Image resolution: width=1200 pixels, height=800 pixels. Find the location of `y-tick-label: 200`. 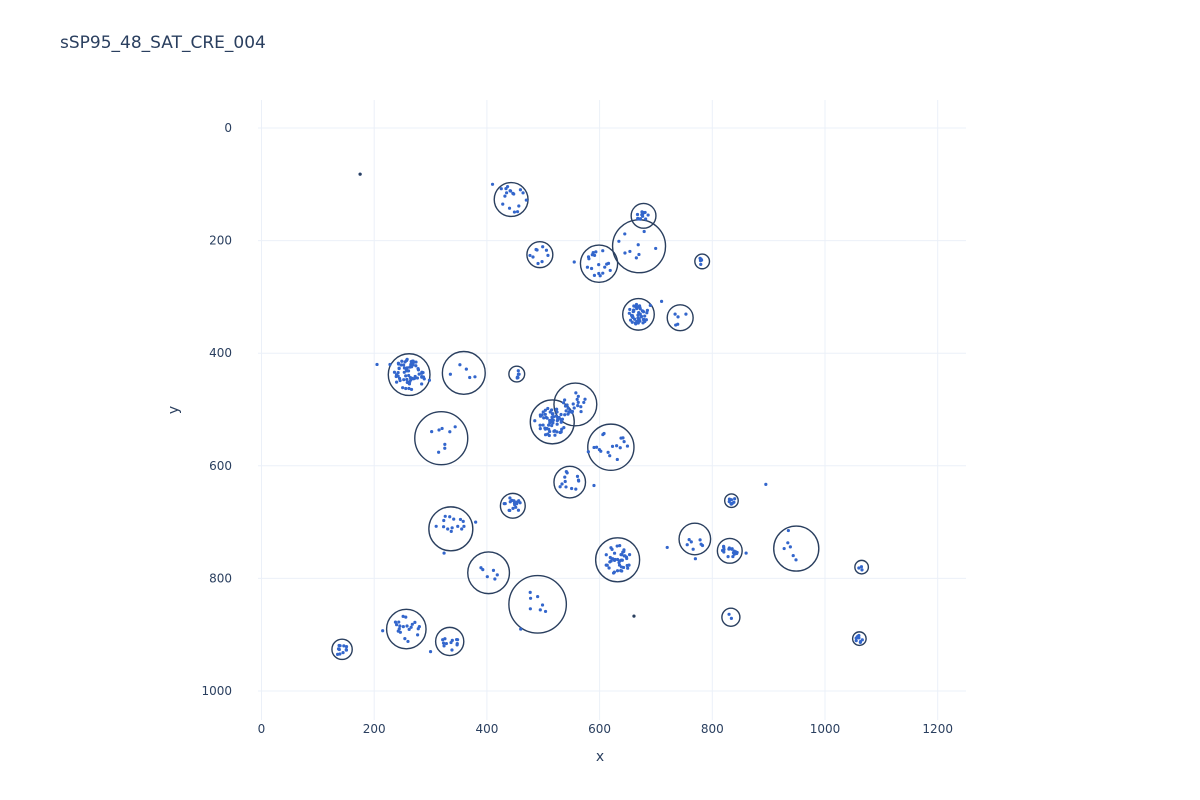

y-tick-label: 200 is located at coordinates (220, 241).